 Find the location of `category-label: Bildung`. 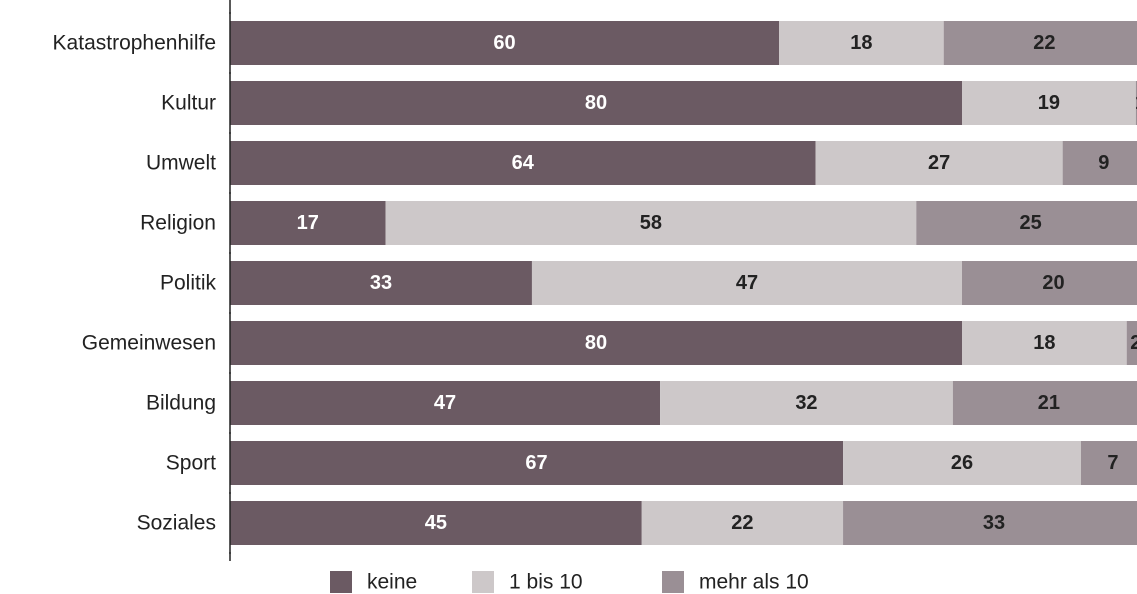

category-label: Bildung is located at coordinates (181, 403).